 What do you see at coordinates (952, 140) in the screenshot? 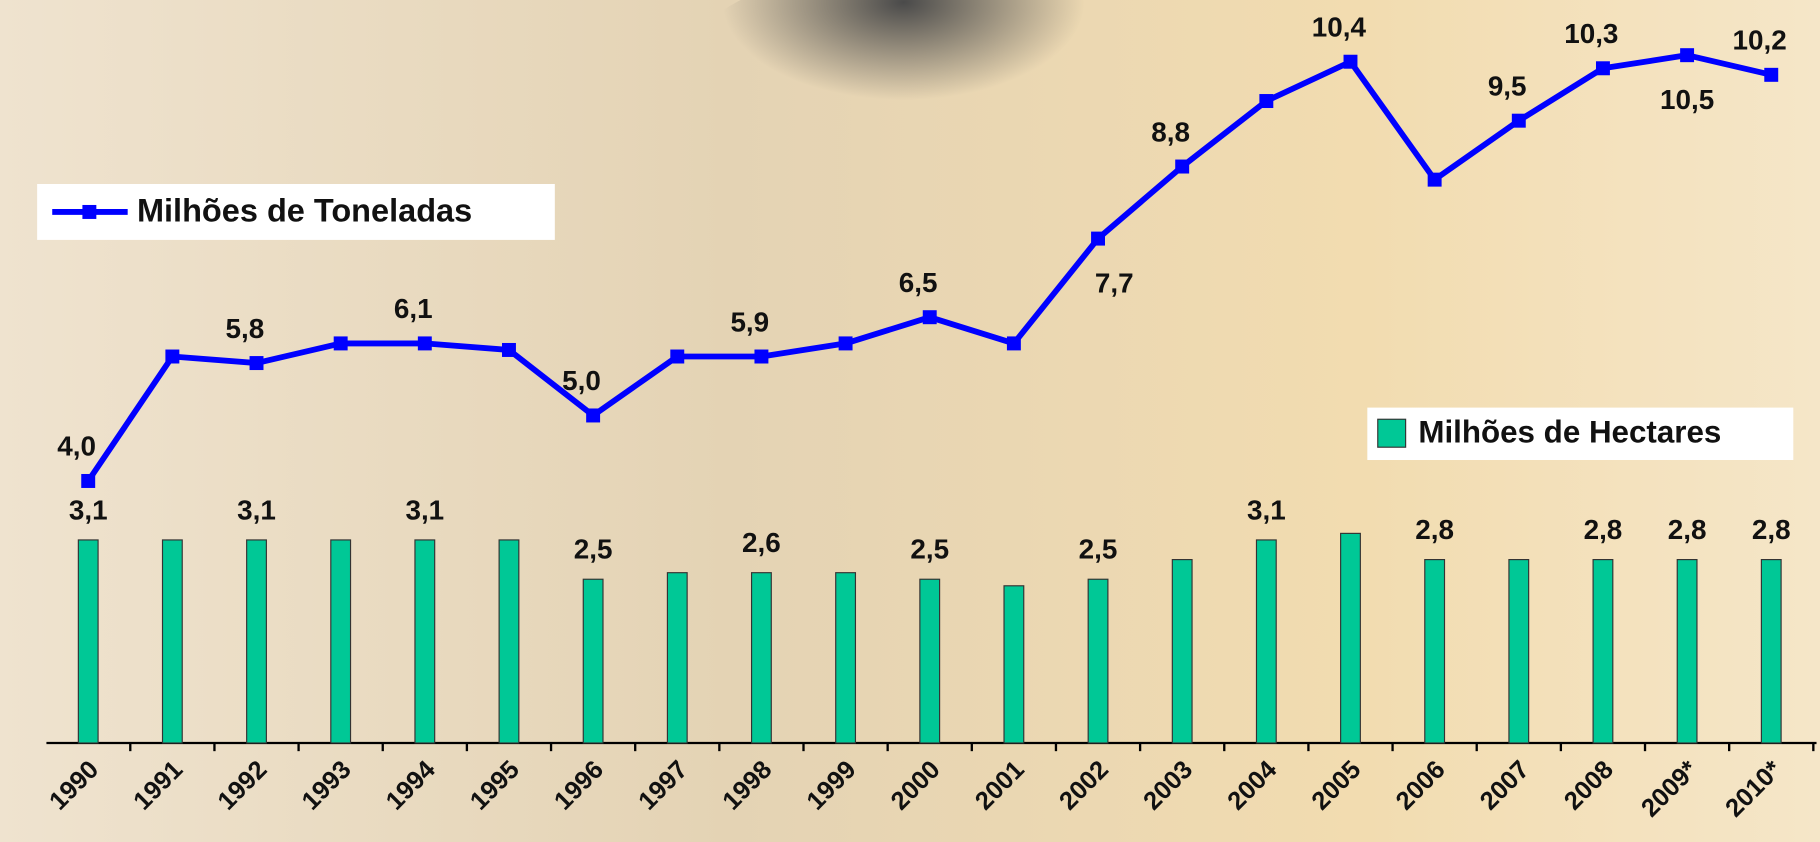
I see `background-shade` at bounding box center [952, 140].